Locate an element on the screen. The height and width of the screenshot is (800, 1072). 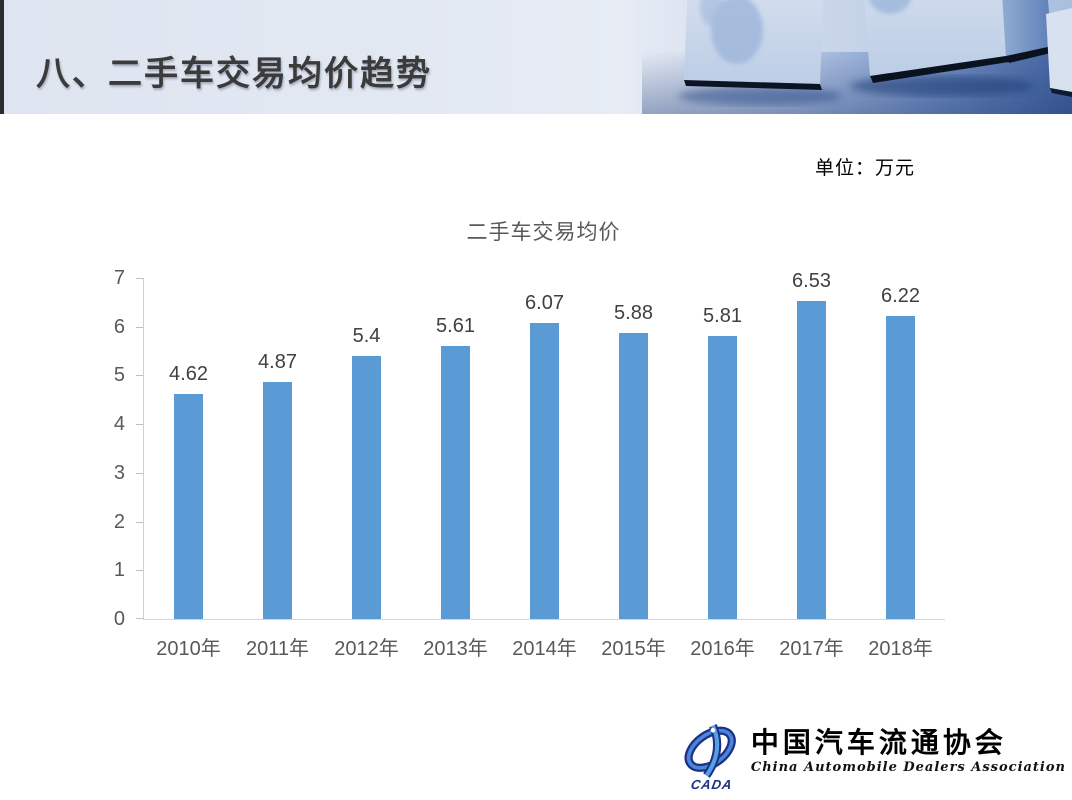
bar-2016年 is located at coordinates (722, 477).